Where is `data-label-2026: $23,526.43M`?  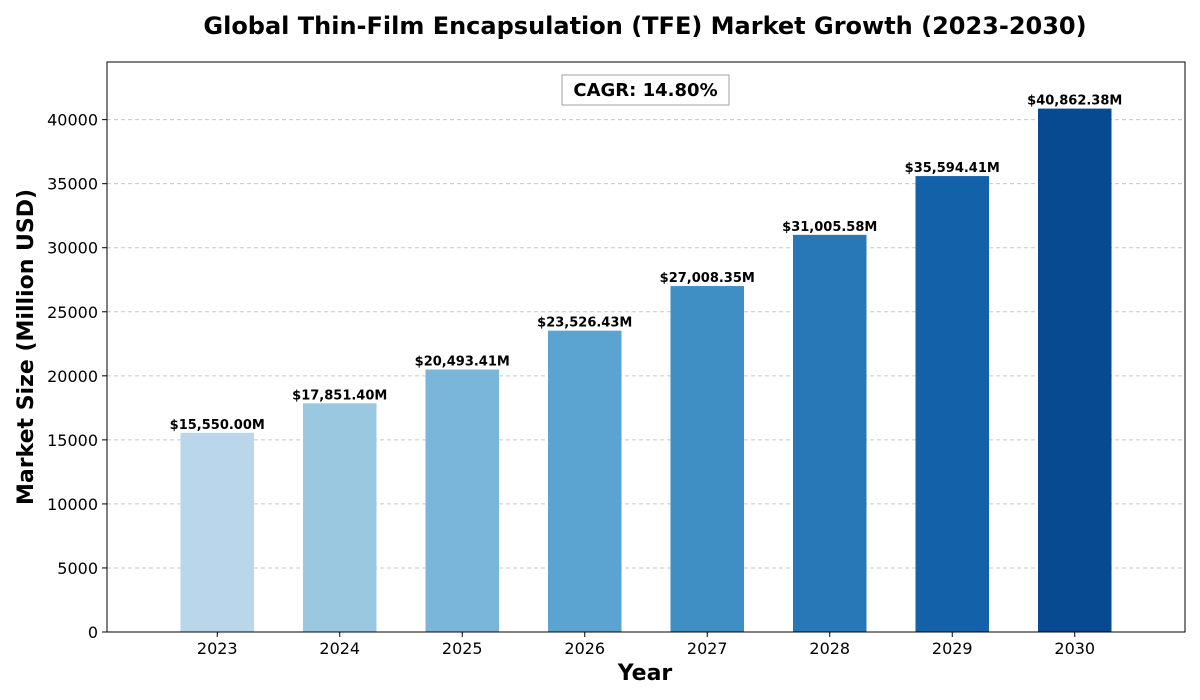
data-label-2026: $23,526.43M is located at coordinates (584, 323).